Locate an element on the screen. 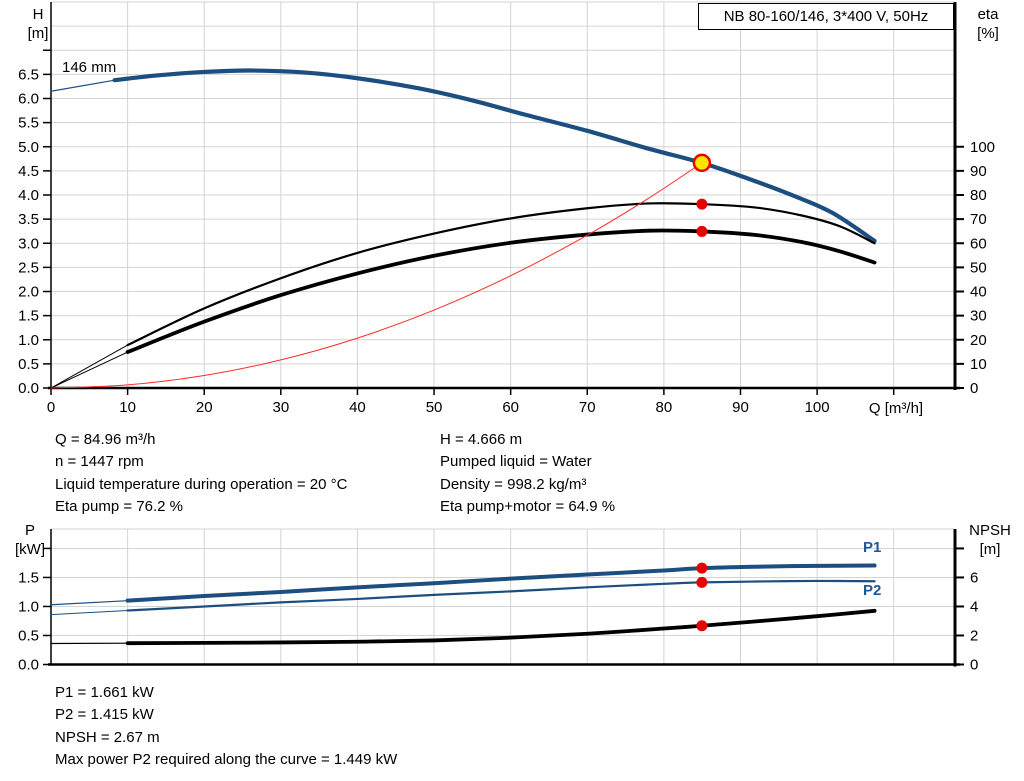 The image size is (1024, 781). detail-line: Pumped liquid = Water is located at coordinates (516, 462).